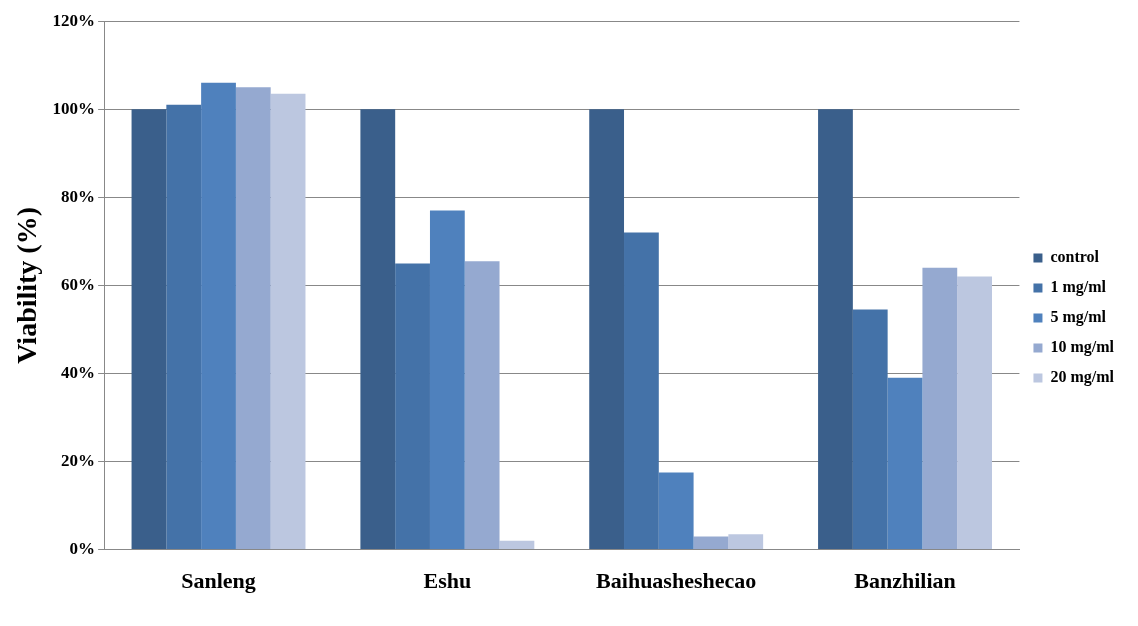 This screenshot has width=1138, height=626. I want to click on legend-label: 1 mg/ml, so click(1078, 287).